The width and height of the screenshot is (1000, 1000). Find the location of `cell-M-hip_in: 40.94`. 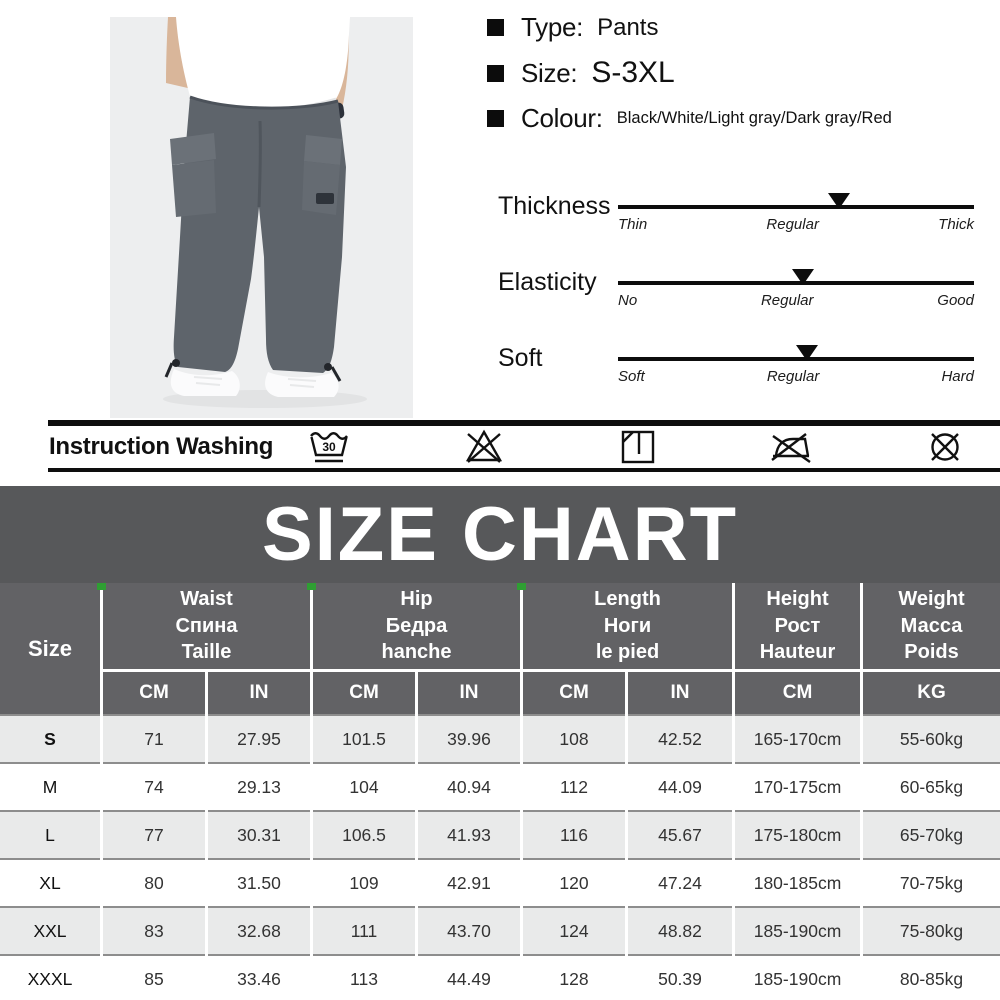

cell-M-hip_in: 40.94 is located at coordinates (469, 786).